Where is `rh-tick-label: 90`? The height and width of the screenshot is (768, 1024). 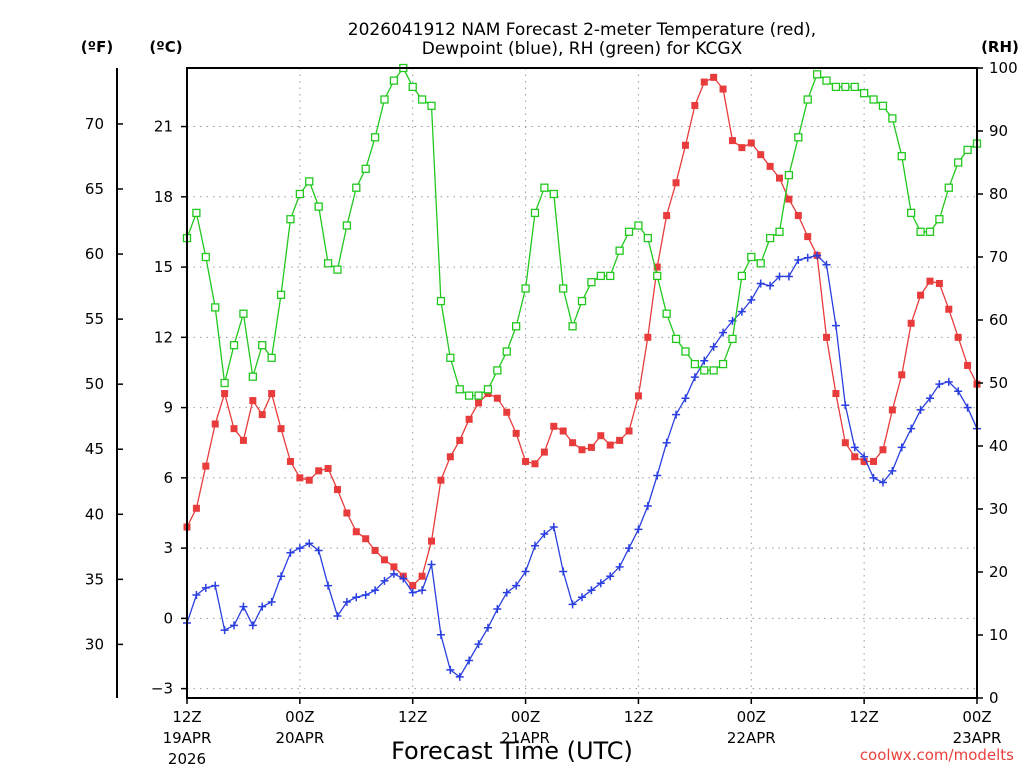
rh-tick-label: 90 is located at coordinates (998, 131).